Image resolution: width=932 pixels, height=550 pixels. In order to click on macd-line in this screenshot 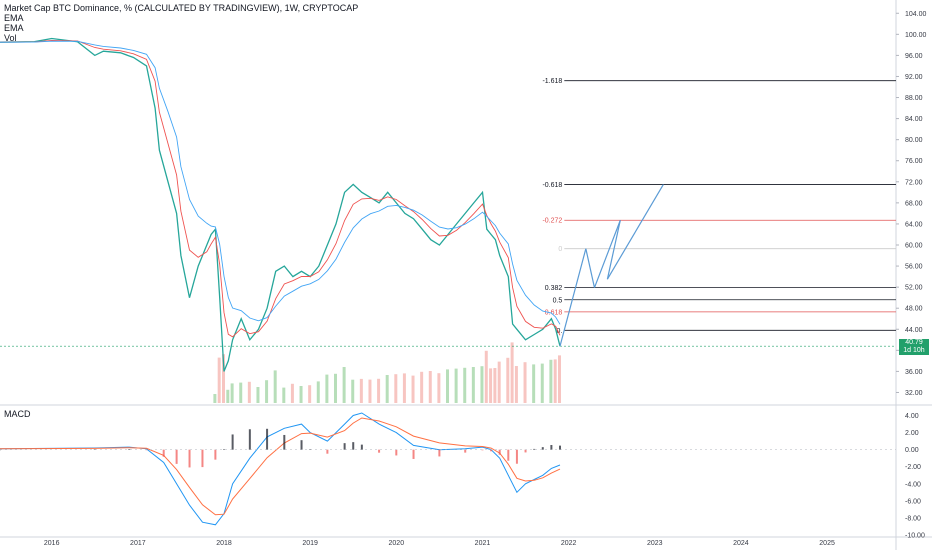, I will do `click(280, 469)`.